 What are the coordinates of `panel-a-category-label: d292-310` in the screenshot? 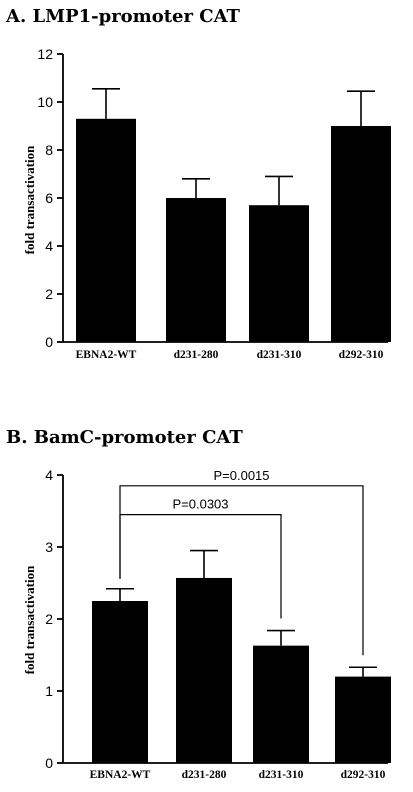 It's located at (361, 355).